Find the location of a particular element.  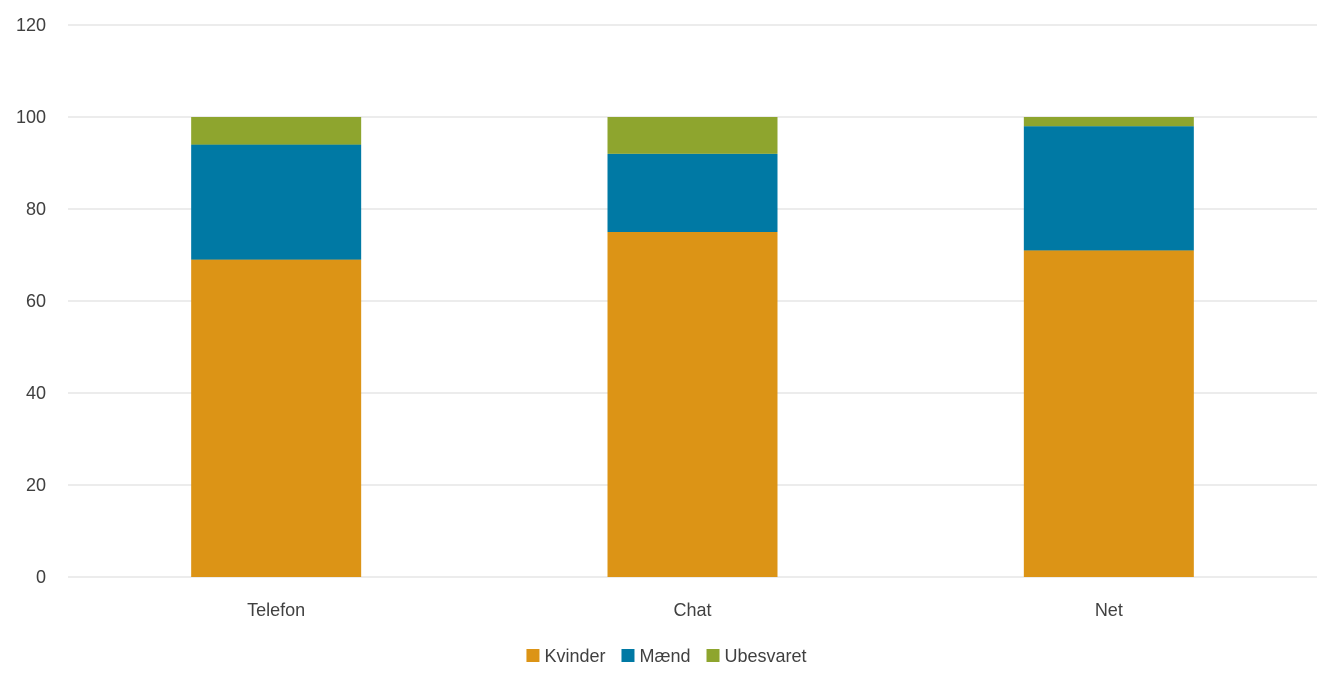

y-tick-label: 120 is located at coordinates (31, 25).